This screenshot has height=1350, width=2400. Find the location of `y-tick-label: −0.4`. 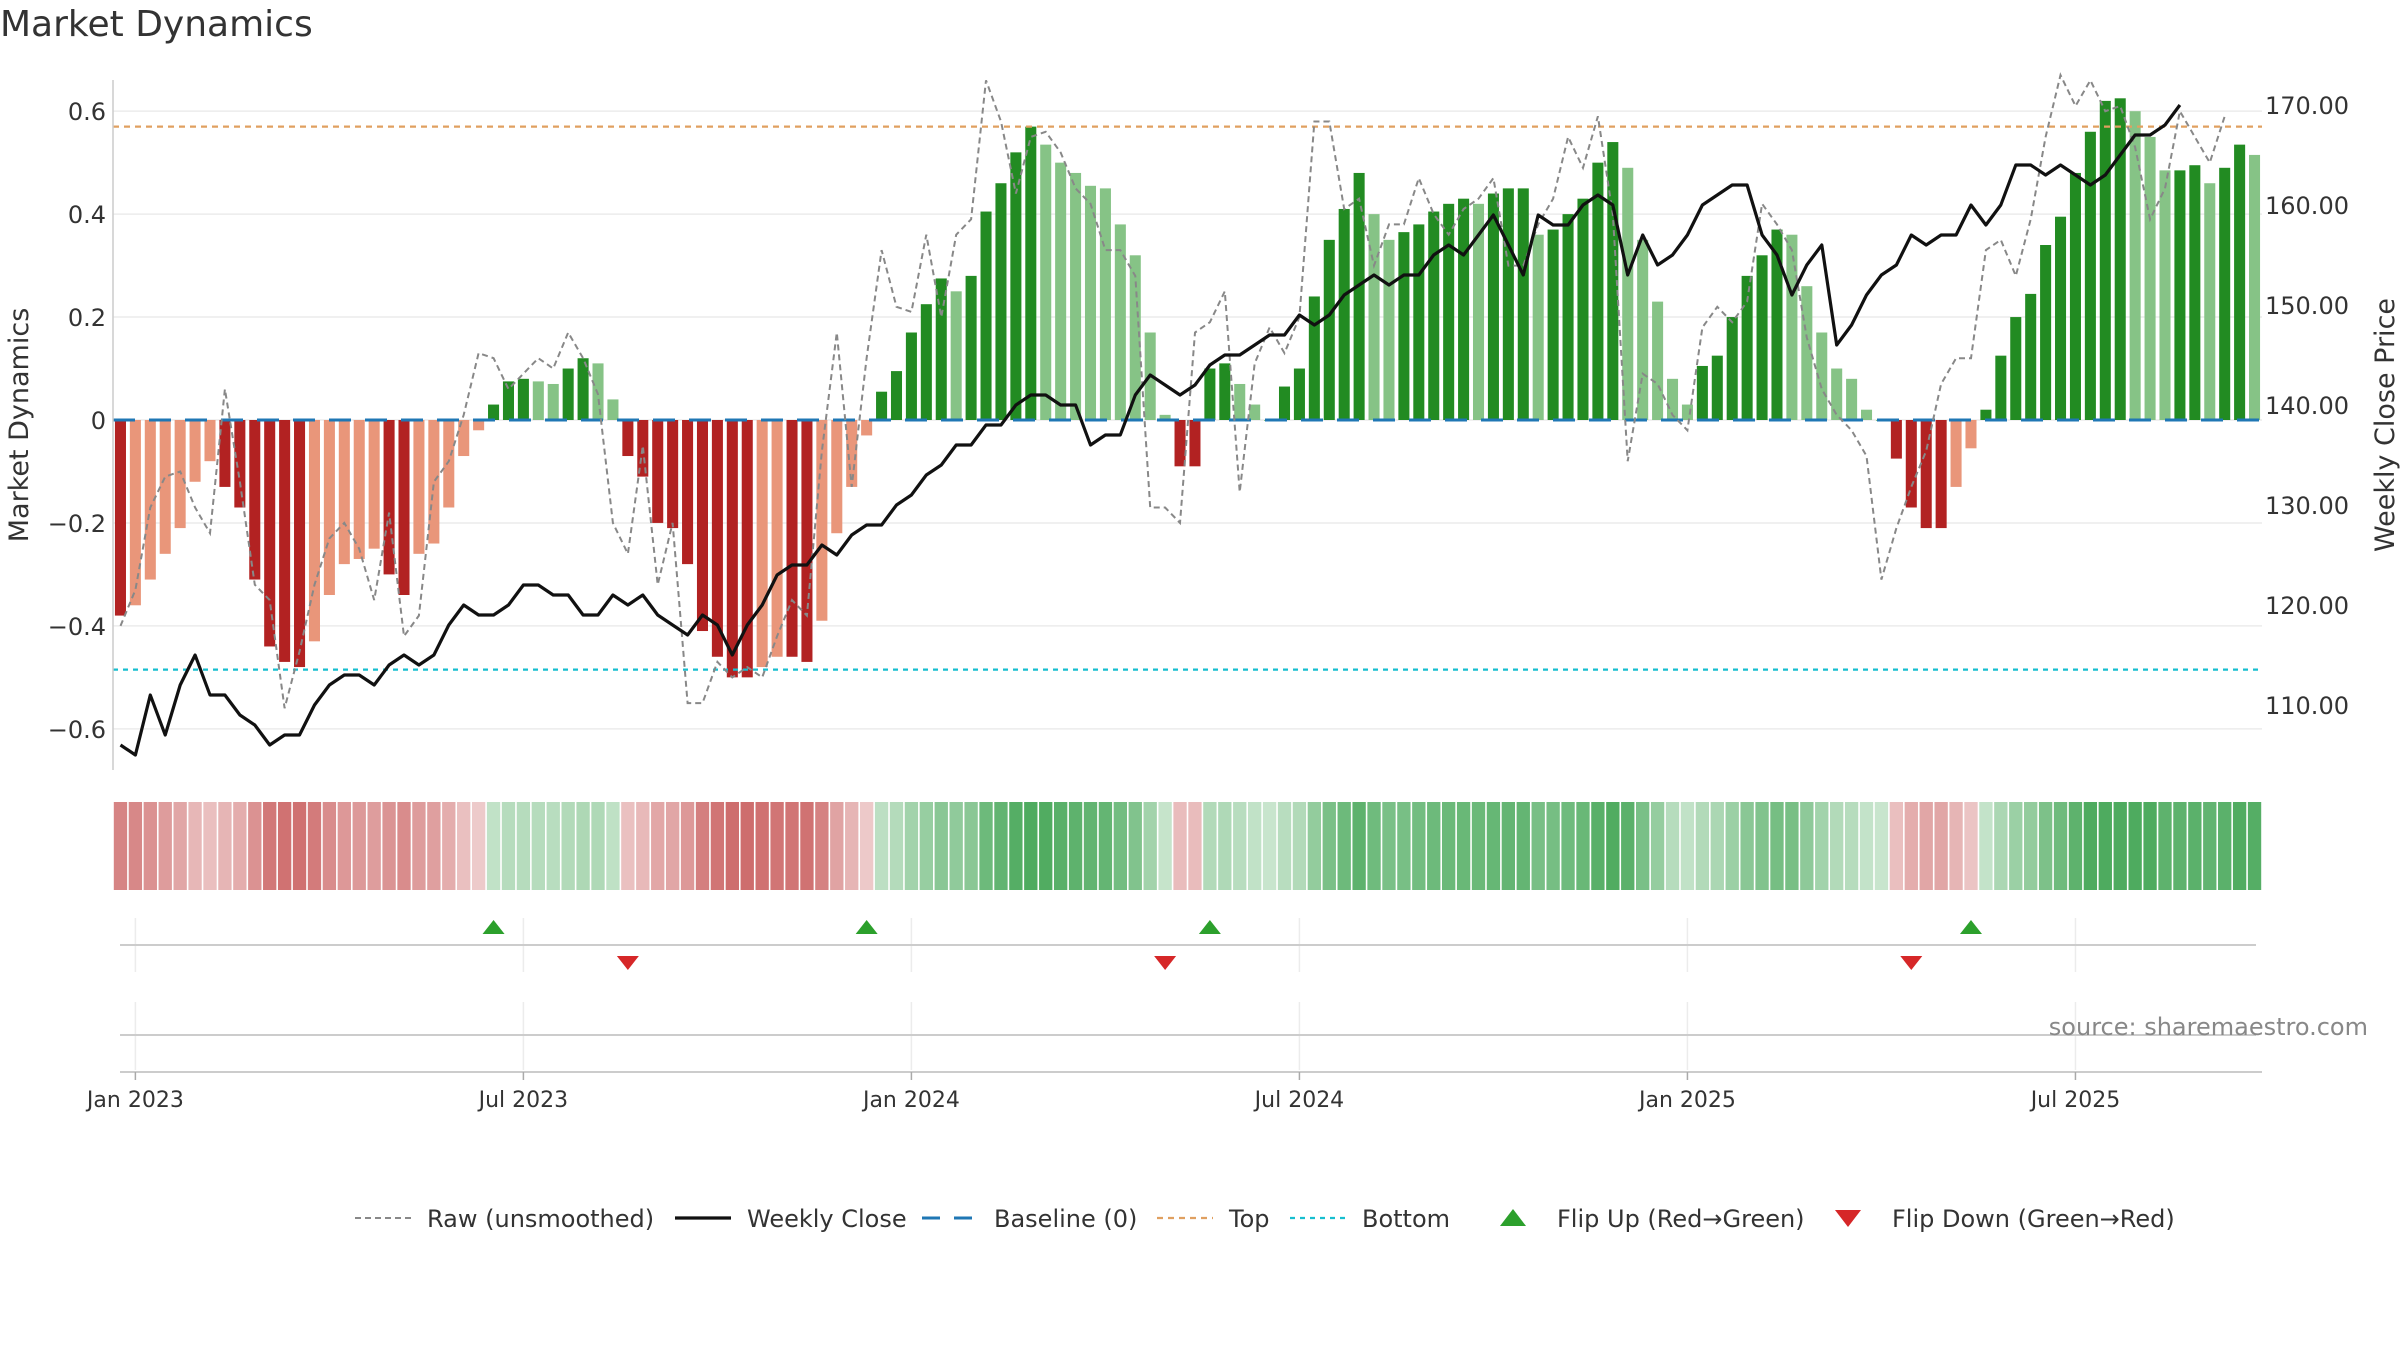

y-tick-label: −0.4 is located at coordinates (77, 627).